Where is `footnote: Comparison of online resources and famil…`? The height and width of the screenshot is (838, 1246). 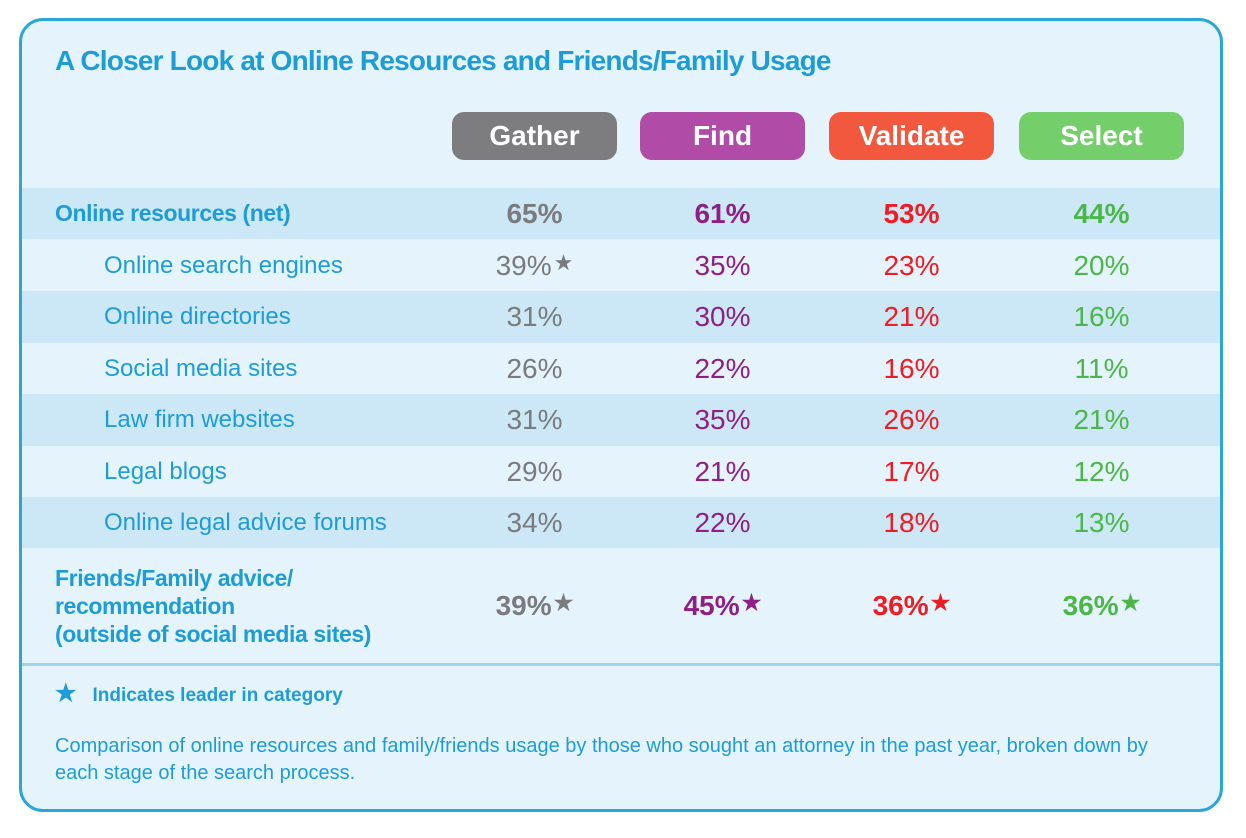
footnote: Comparison of online resources and famil… is located at coordinates (601, 759).